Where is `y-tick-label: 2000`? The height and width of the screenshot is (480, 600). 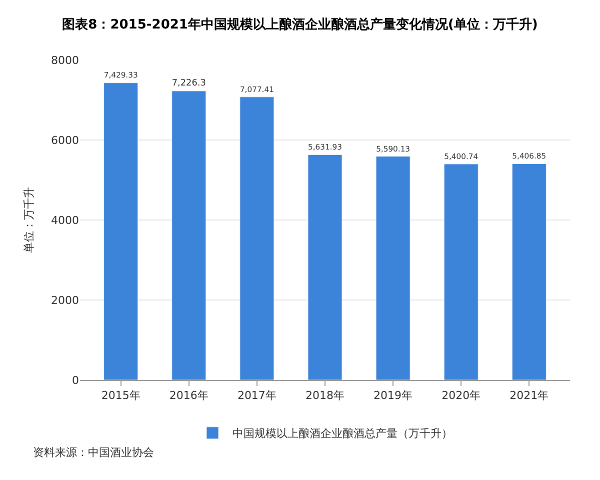
y-tick-label: 2000 is located at coordinates (65, 300).